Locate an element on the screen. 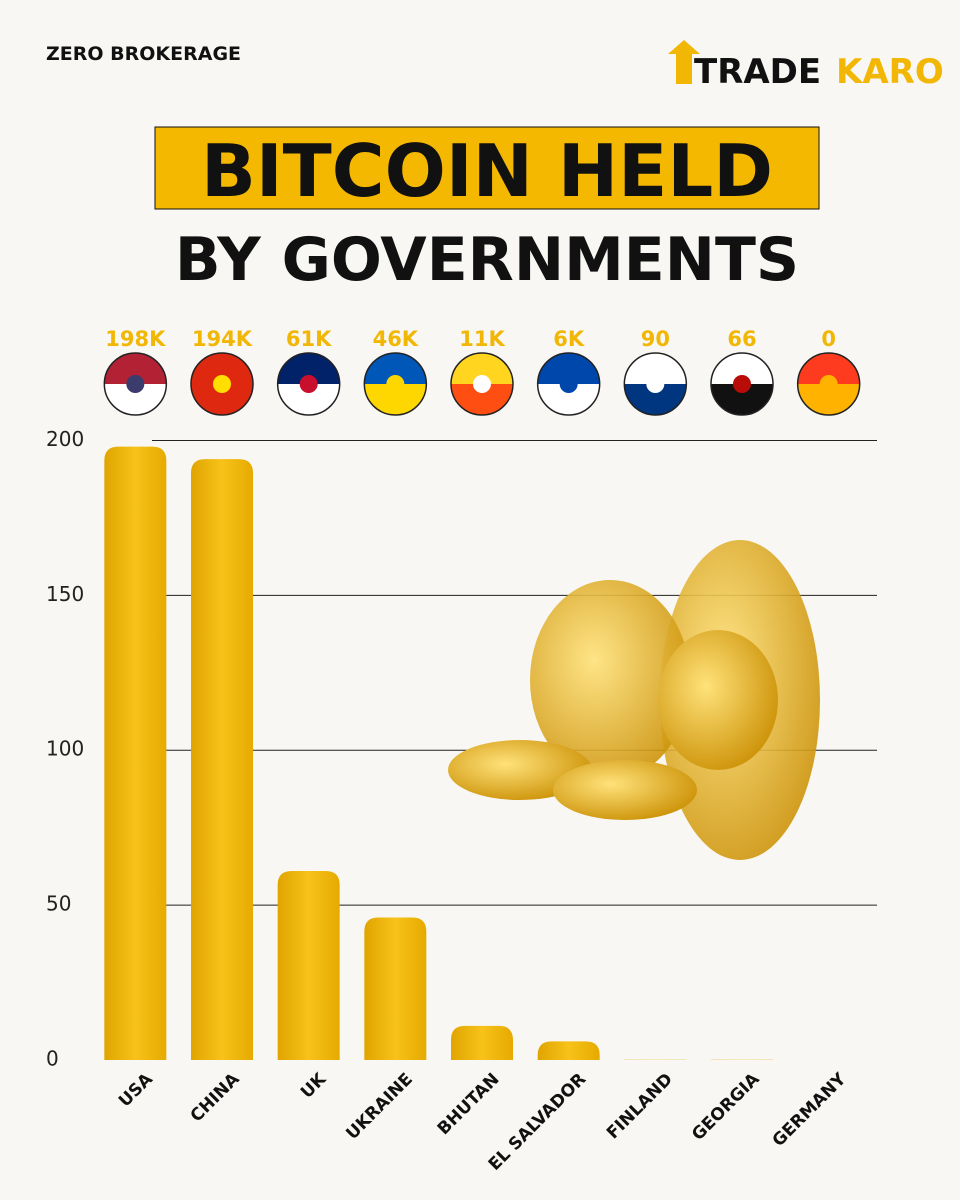 The height and width of the screenshot is (1200, 960). chart-title: BITCOIN HELD is located at coordinates (487, 171).